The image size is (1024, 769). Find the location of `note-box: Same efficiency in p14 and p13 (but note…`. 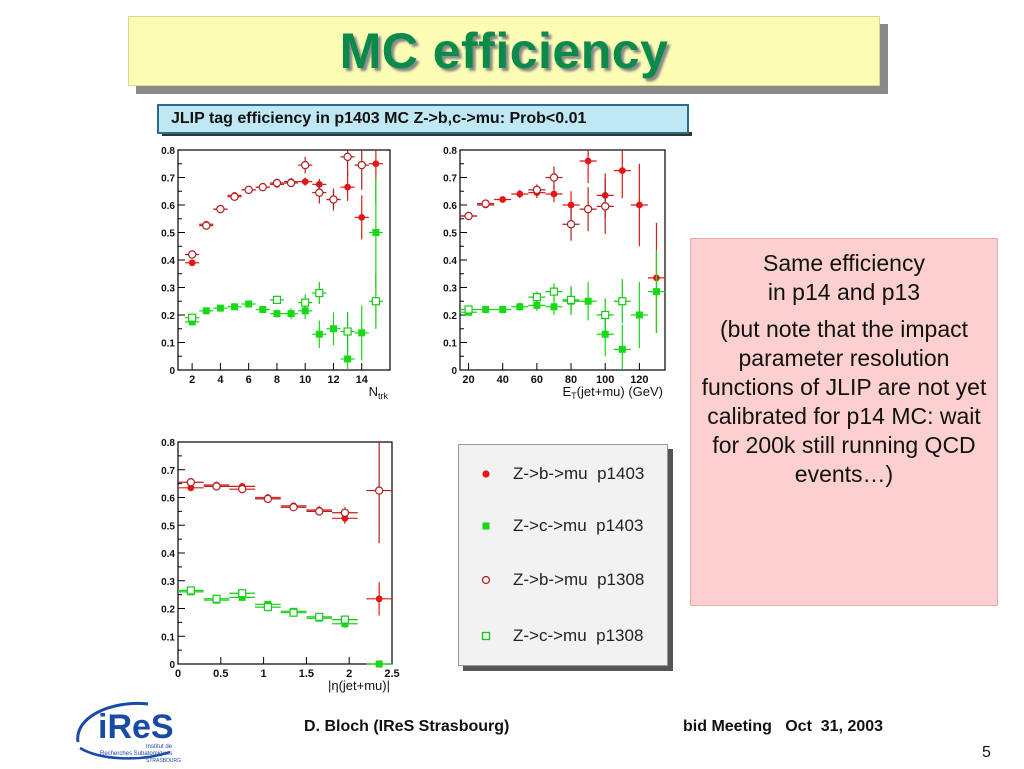

note-box: Same efficiency in p14 and p13 (but note… is located at coordinates (844, 422).